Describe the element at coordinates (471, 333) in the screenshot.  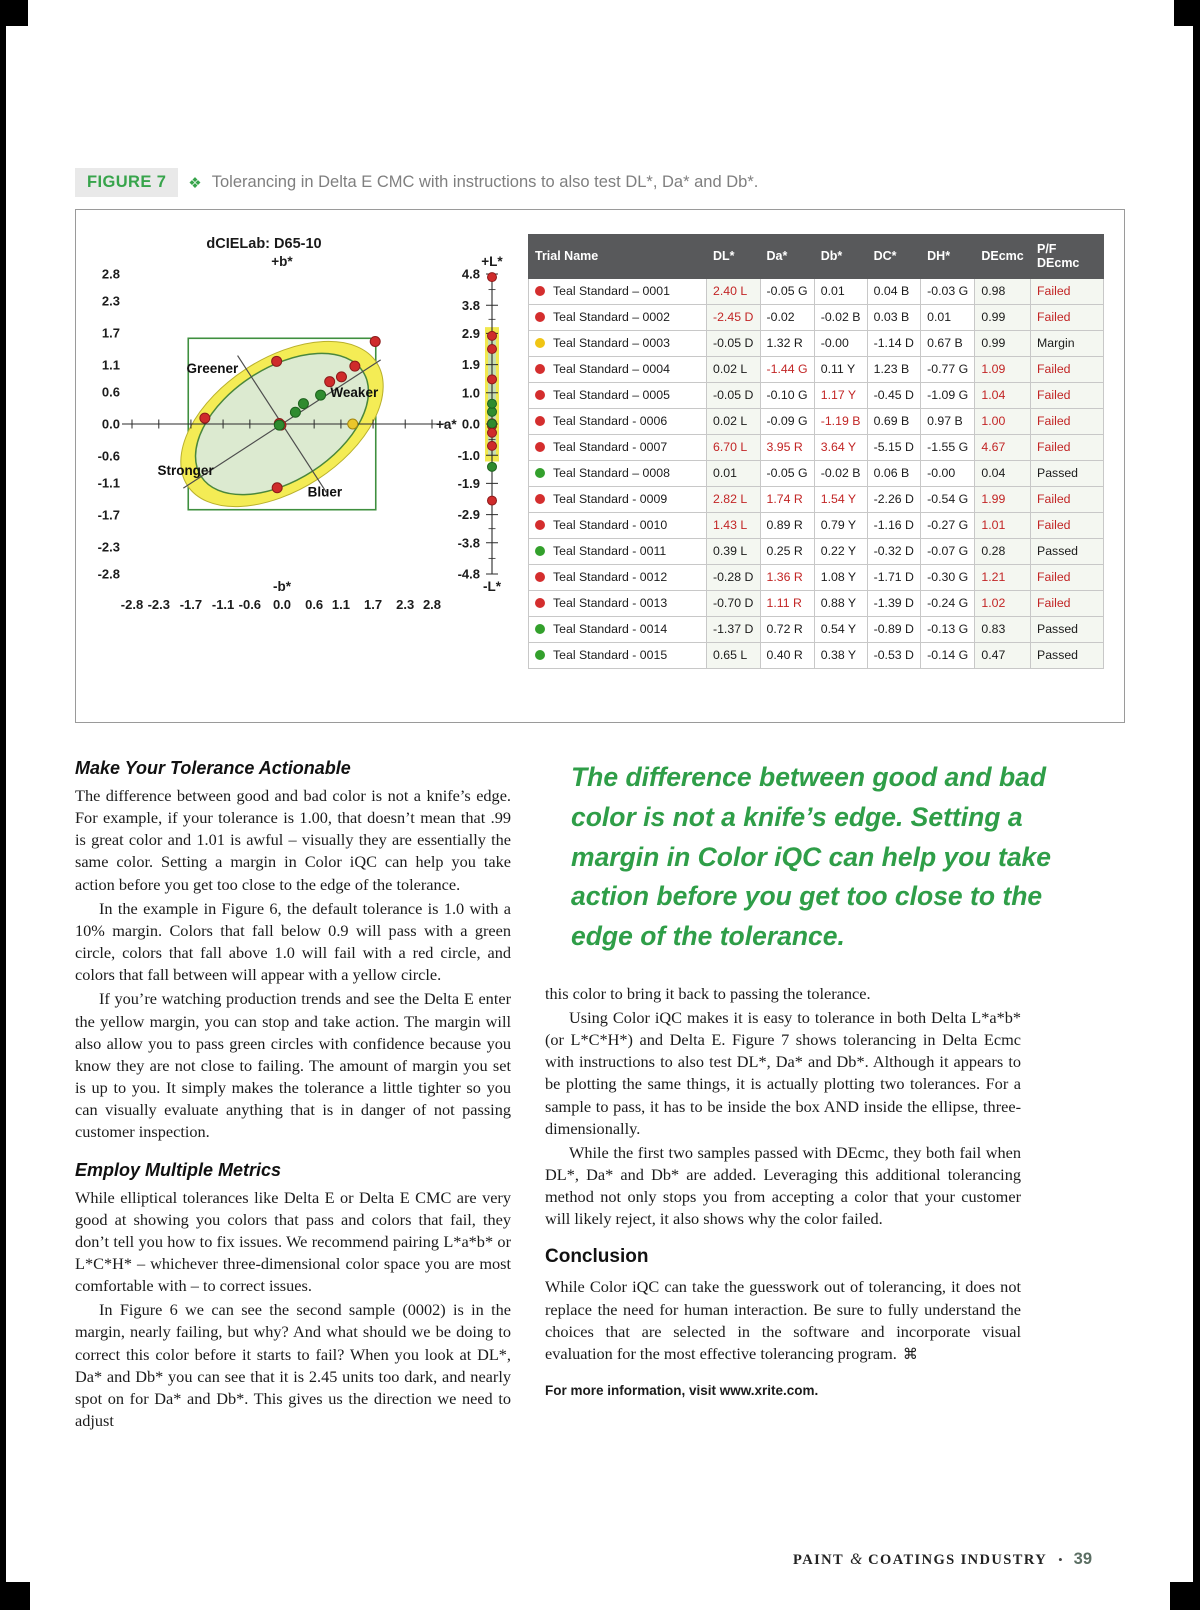
I see `l-tick-label: 2.9` at that location.